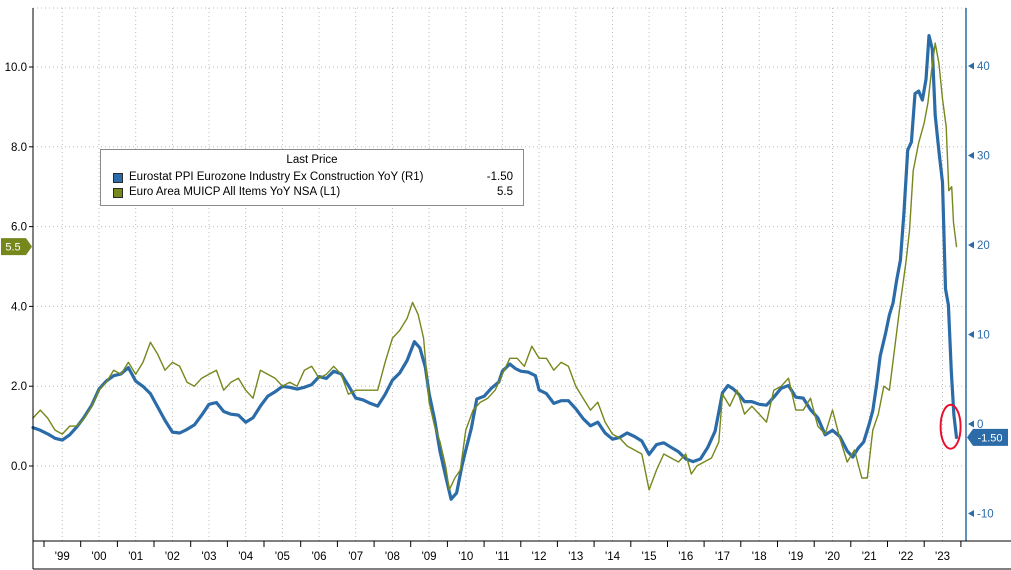 This screenshot has height=570, width=1011. What do you see at coordinates (905, 557) in the screenshot?
I see `x-axis-year-label: '22` at bounding box center [905, 557].